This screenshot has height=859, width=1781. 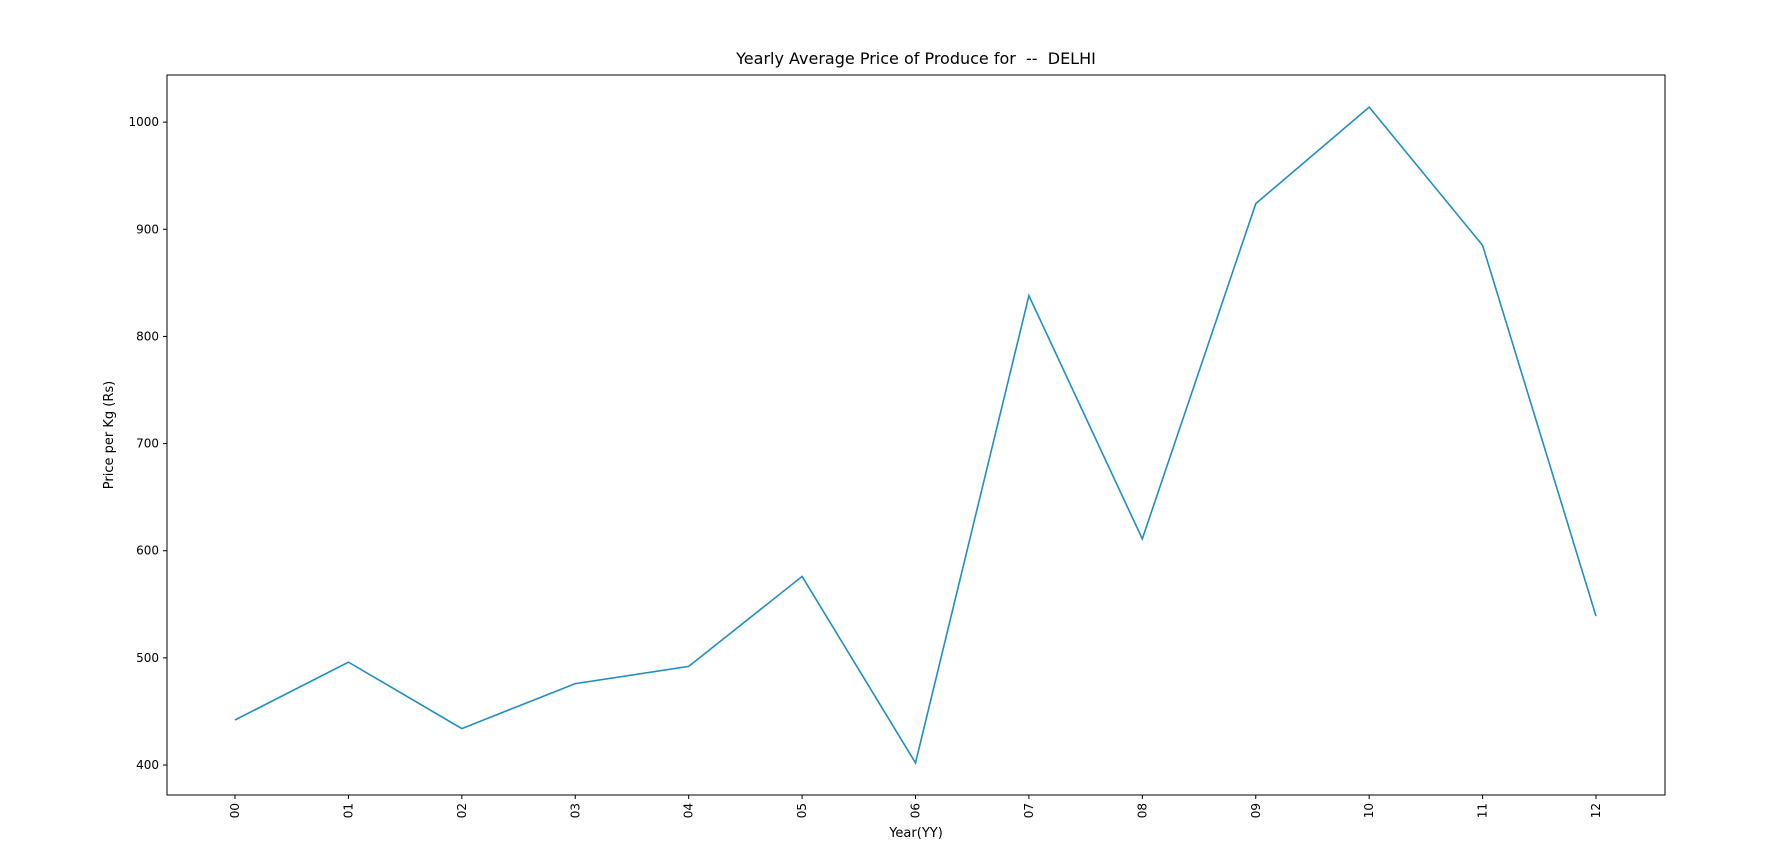 What do you see at coordinates (1142, 810) in the screenshot?
I see `x-tick-label: 08` at bounding box center [1142, 810].